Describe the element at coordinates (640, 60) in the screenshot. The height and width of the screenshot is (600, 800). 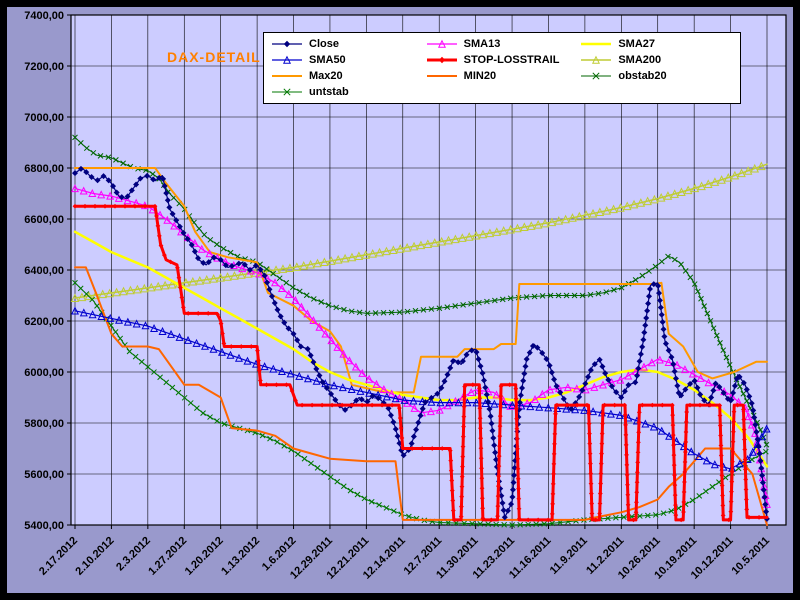
I see `legend-label: SMA200` at that location.